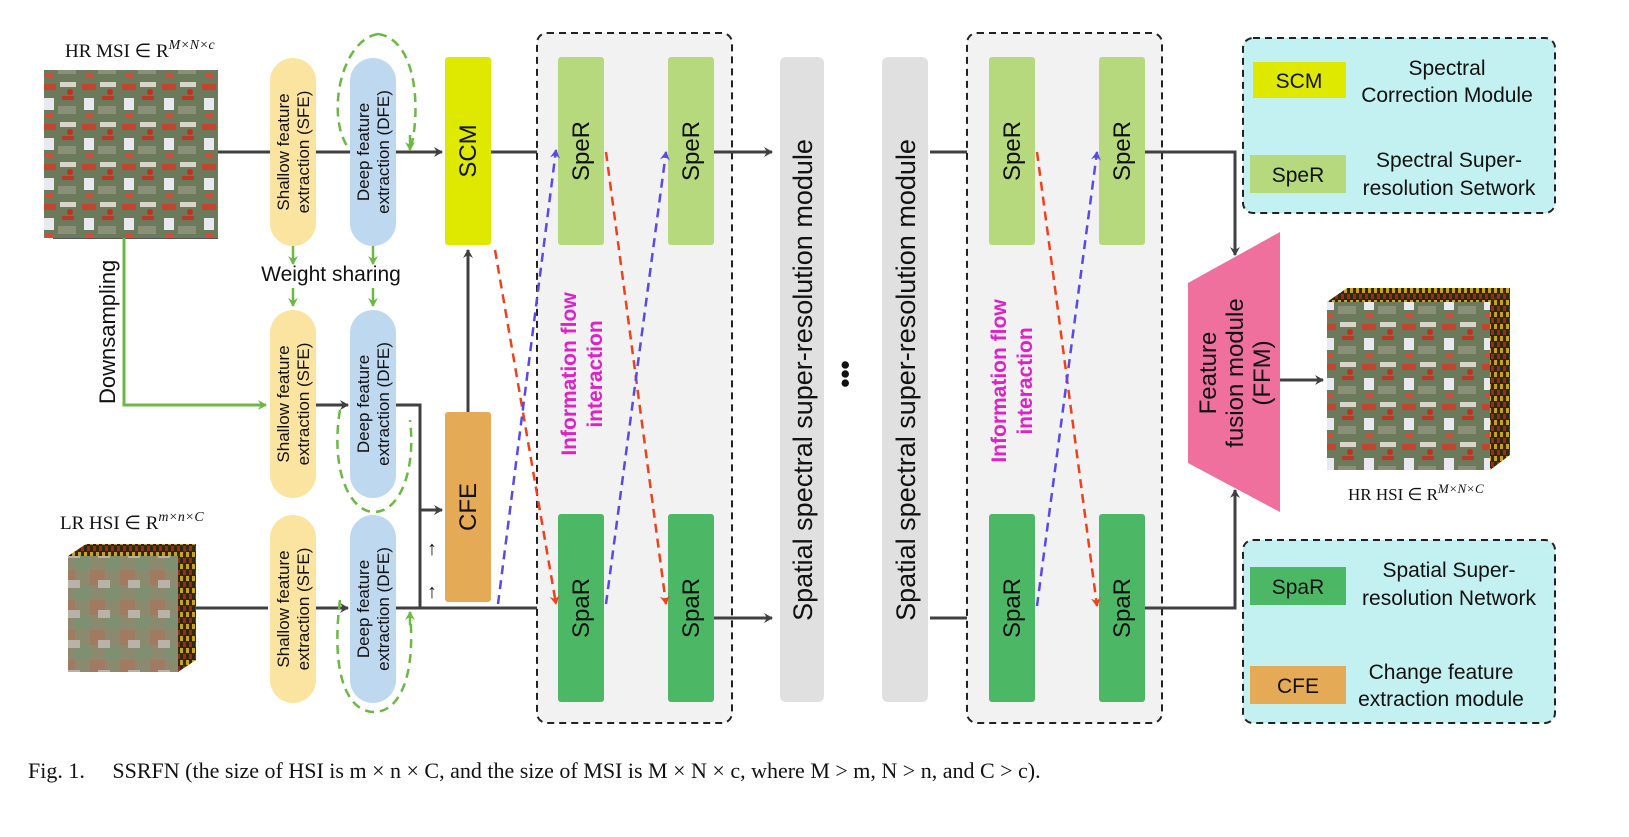 This screenshot has height=837, width=1629. I want to click on sper-na: SpeR, so click(1012, 151).